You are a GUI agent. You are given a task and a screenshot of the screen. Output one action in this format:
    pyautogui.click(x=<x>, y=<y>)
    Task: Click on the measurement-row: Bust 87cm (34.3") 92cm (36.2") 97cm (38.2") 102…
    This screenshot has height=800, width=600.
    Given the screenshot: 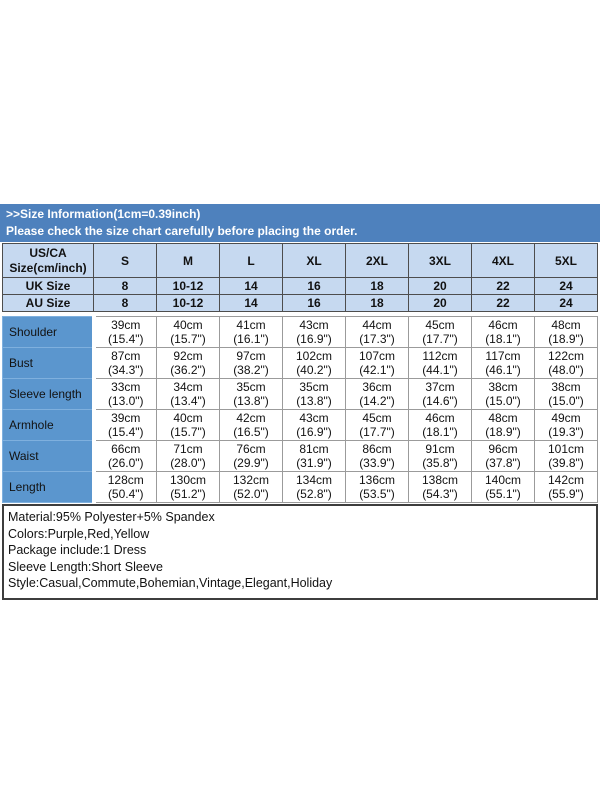 What is the action you would take?
    pyautogui.click(x=300, y=363)
    